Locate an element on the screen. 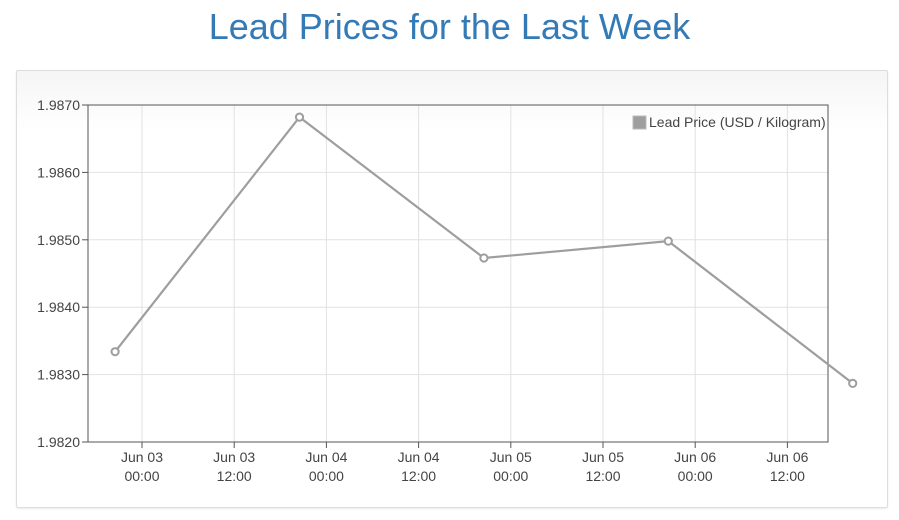  legend-label: Lead Price (USD / Kilogram) is located at coordinates (737, 122).